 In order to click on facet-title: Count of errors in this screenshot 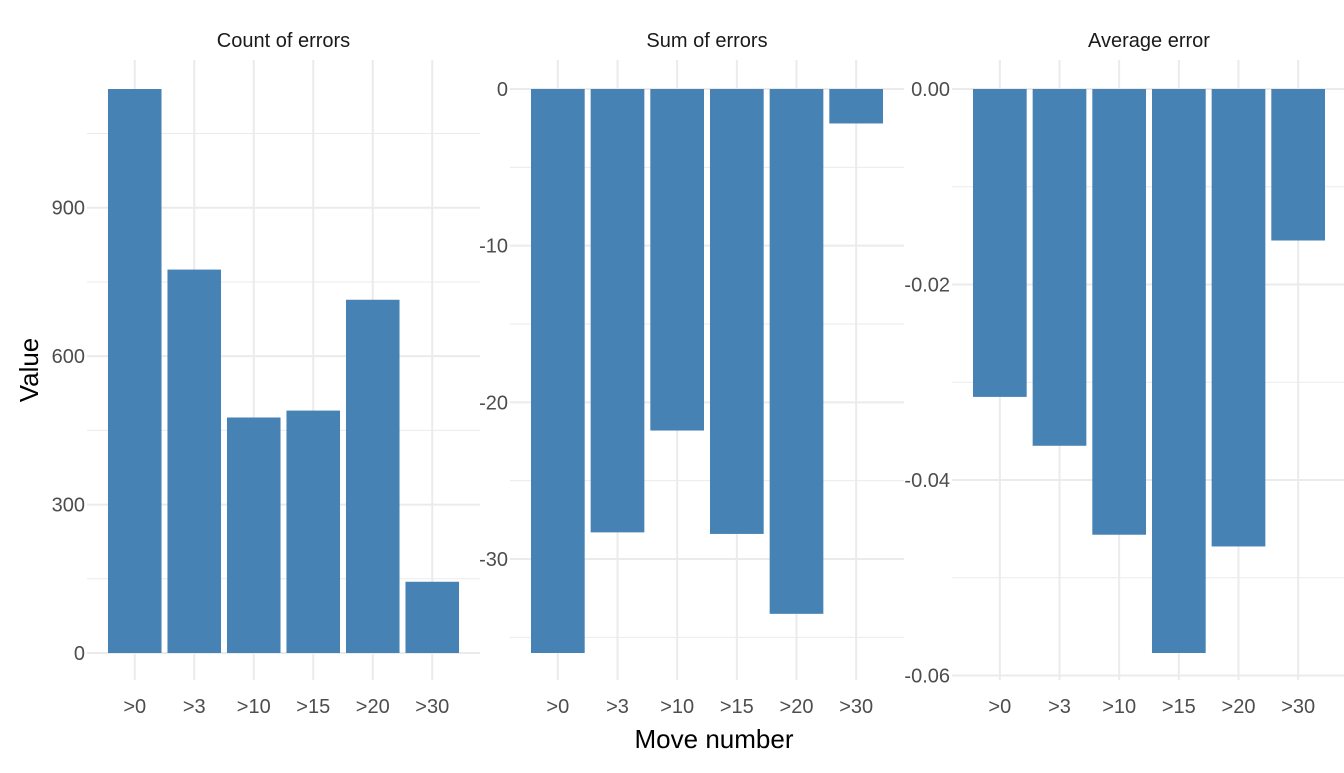, I will do `click(283, 41)`.